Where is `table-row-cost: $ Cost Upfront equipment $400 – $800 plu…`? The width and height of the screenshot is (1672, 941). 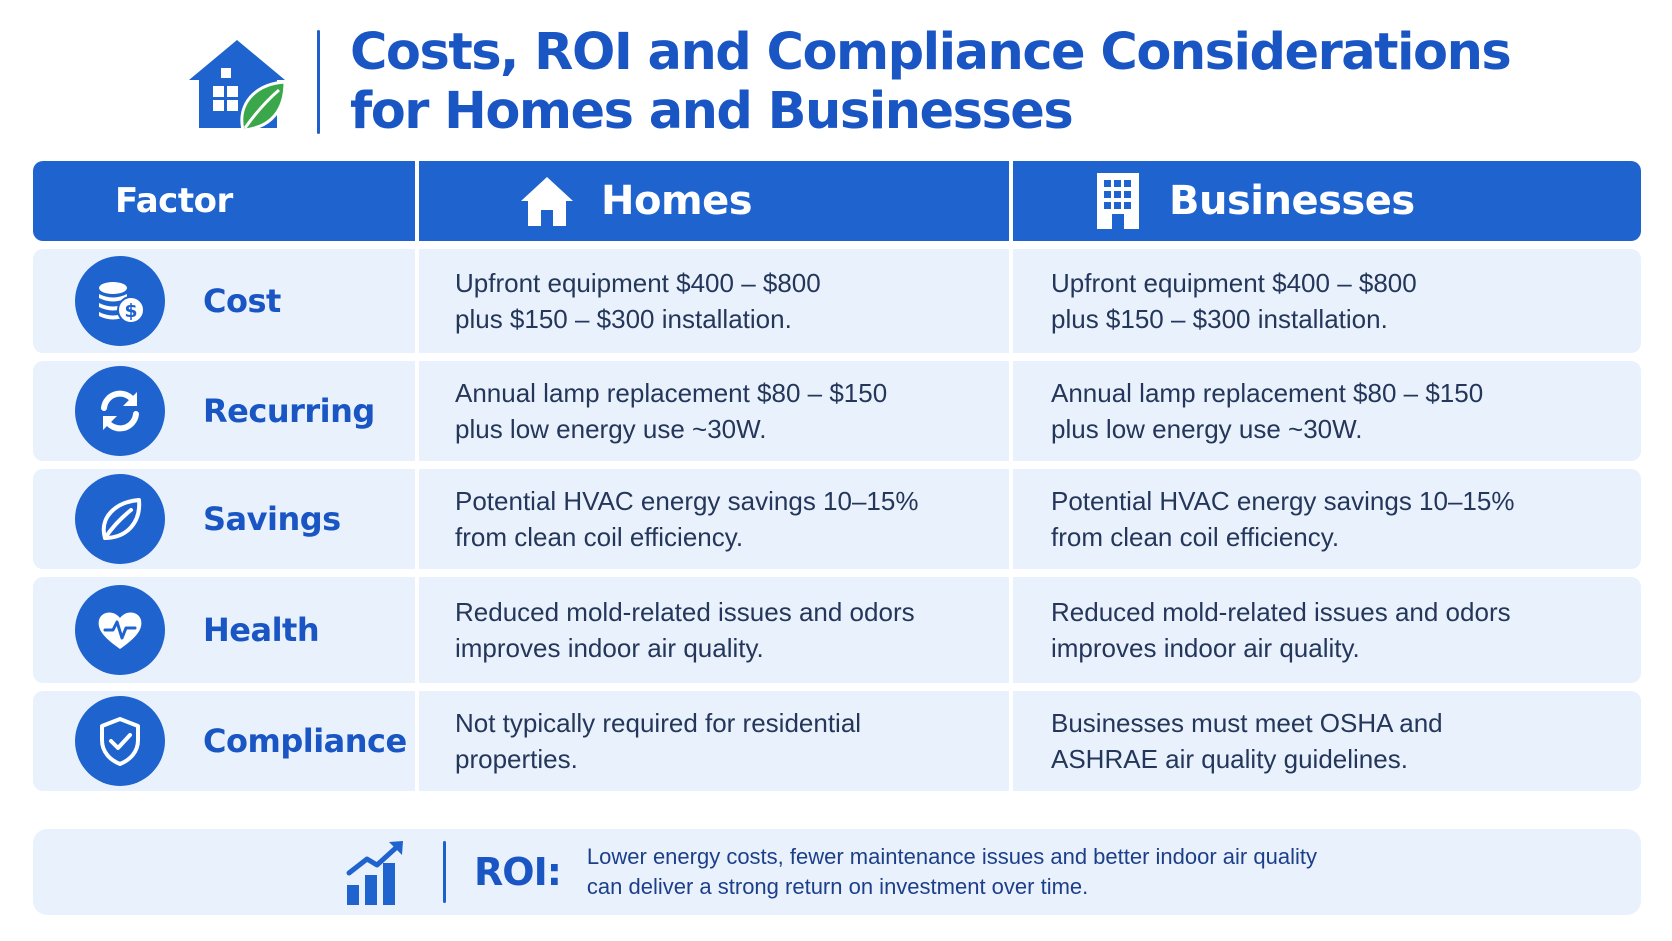 table-row-cost: $ Cost Upfront equipment $400 – $800 plu… is located at coordinates (837, 301).